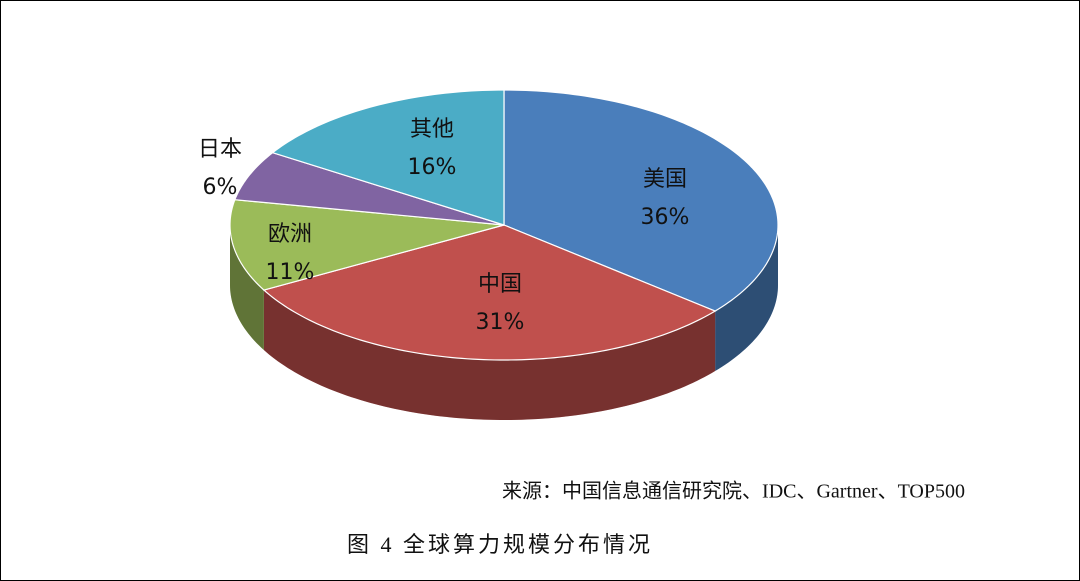 This screenshot has height=581, width=1080. I want to click on value-label: 36%, so click(665, 217).